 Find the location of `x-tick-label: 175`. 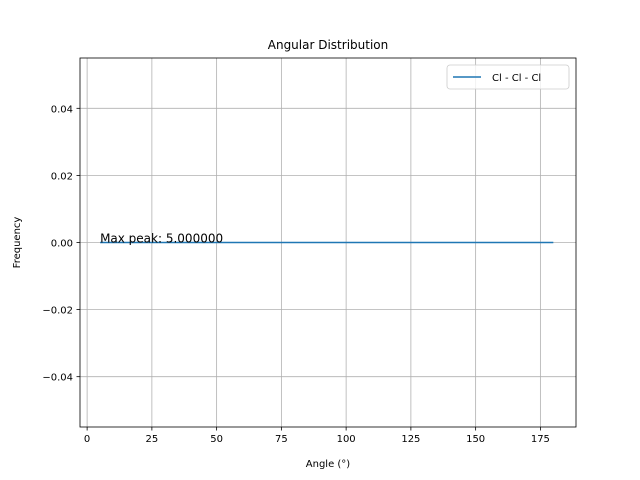

x-tick-label: 175 is located at coordinates (540, 439).